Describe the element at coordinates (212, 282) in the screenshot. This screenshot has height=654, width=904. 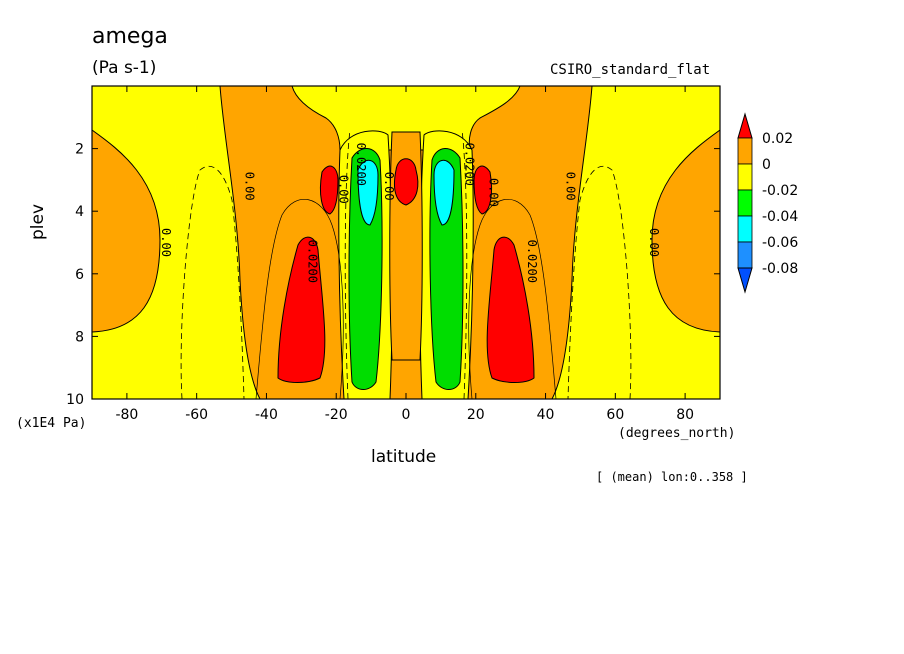
I see `dashed-contour-left` at that location.